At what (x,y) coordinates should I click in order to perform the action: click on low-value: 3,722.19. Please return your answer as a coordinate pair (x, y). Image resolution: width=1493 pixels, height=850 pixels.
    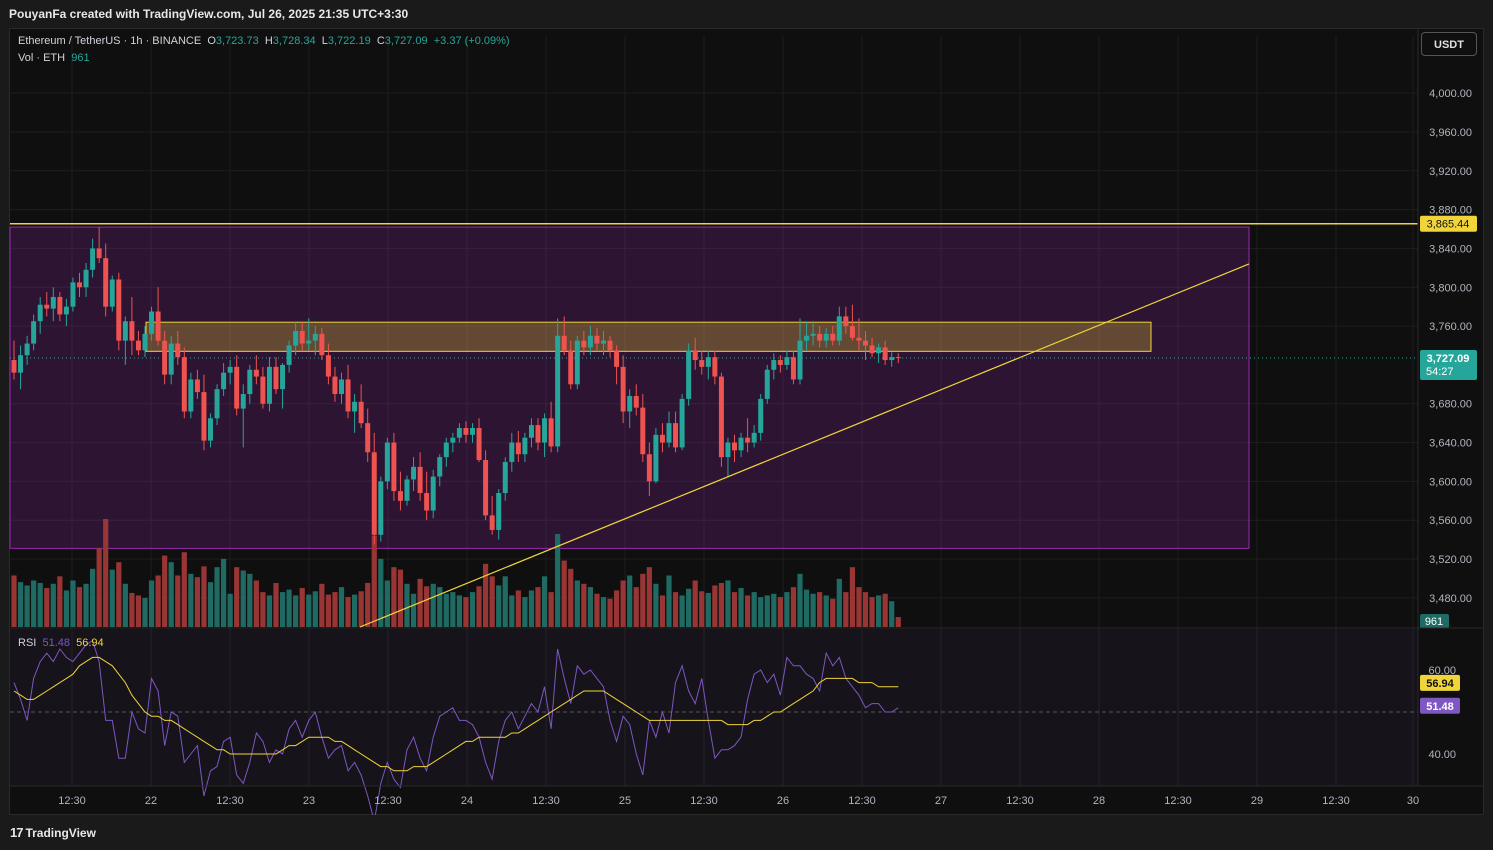
    Looking at the image, I should click on (349, 41).